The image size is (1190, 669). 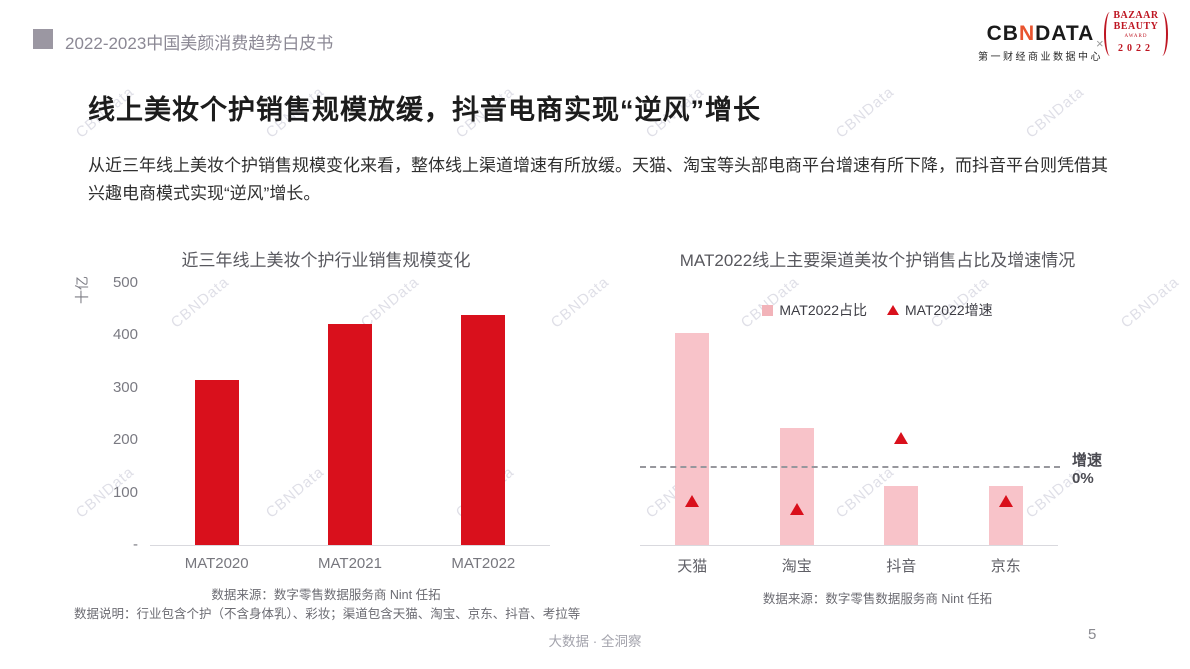 I want to click on legend-growth-label: MAT2022增速, so click(x=949, y=310).